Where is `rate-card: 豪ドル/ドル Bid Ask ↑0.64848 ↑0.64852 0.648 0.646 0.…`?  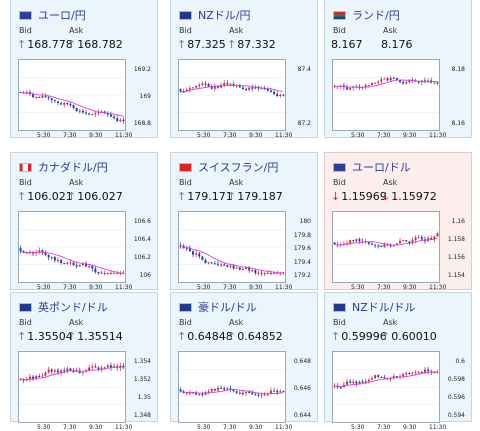 rate-card: 豪ドル/ドル Bid Ask ↑0.64848 ↑0.64852 0.648 0.646 0.… is located at coordinates (244, 361).